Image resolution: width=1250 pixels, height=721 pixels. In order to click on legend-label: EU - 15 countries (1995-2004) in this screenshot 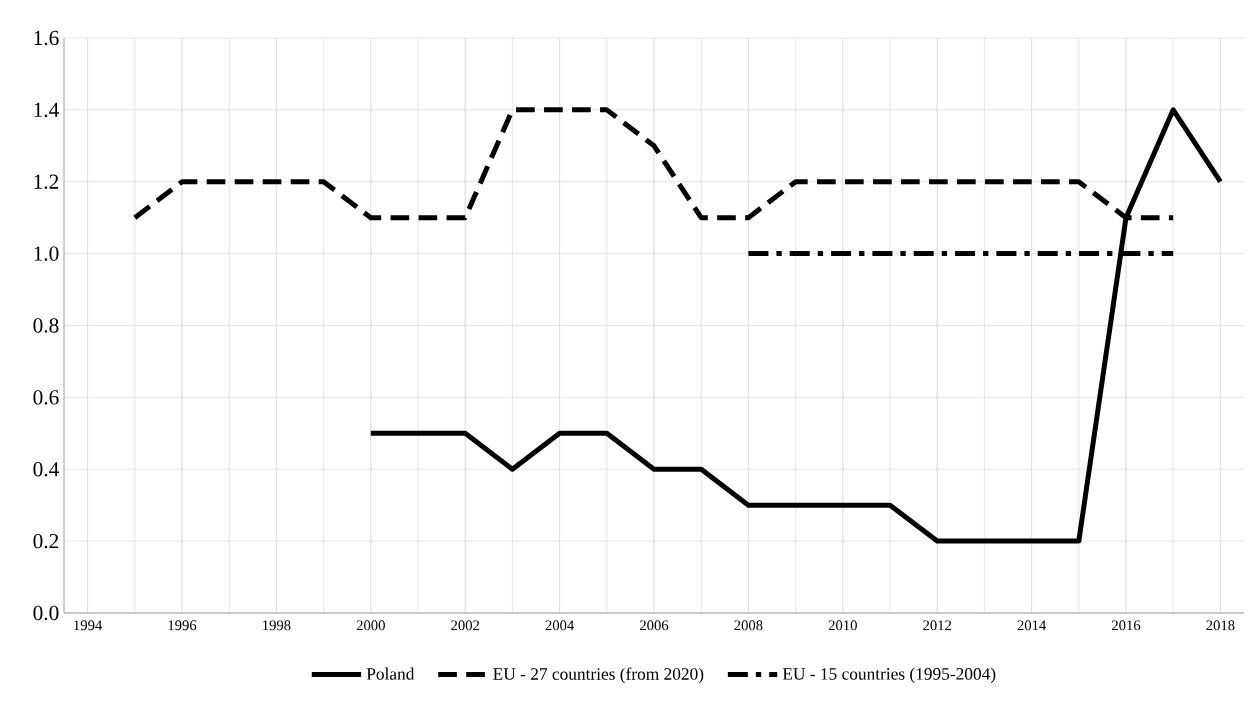, I will do `click(889, 675)`.